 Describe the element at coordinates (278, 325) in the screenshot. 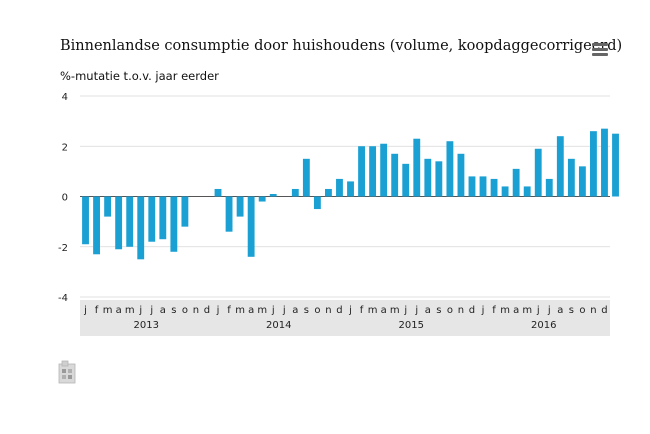

I see `x-year-label: 2014` at that location.